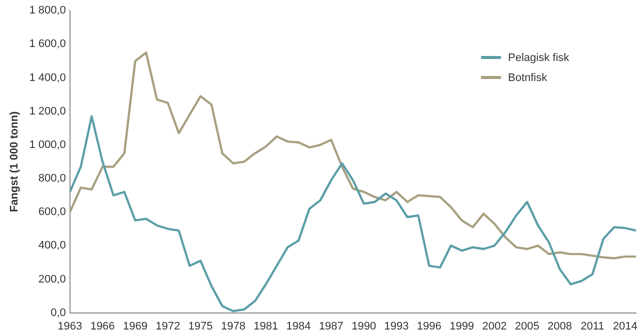 Image resolution: width=644 pixels, height=336 pixels. I want to click on x-tick-label: 2008, so click(560, 326).